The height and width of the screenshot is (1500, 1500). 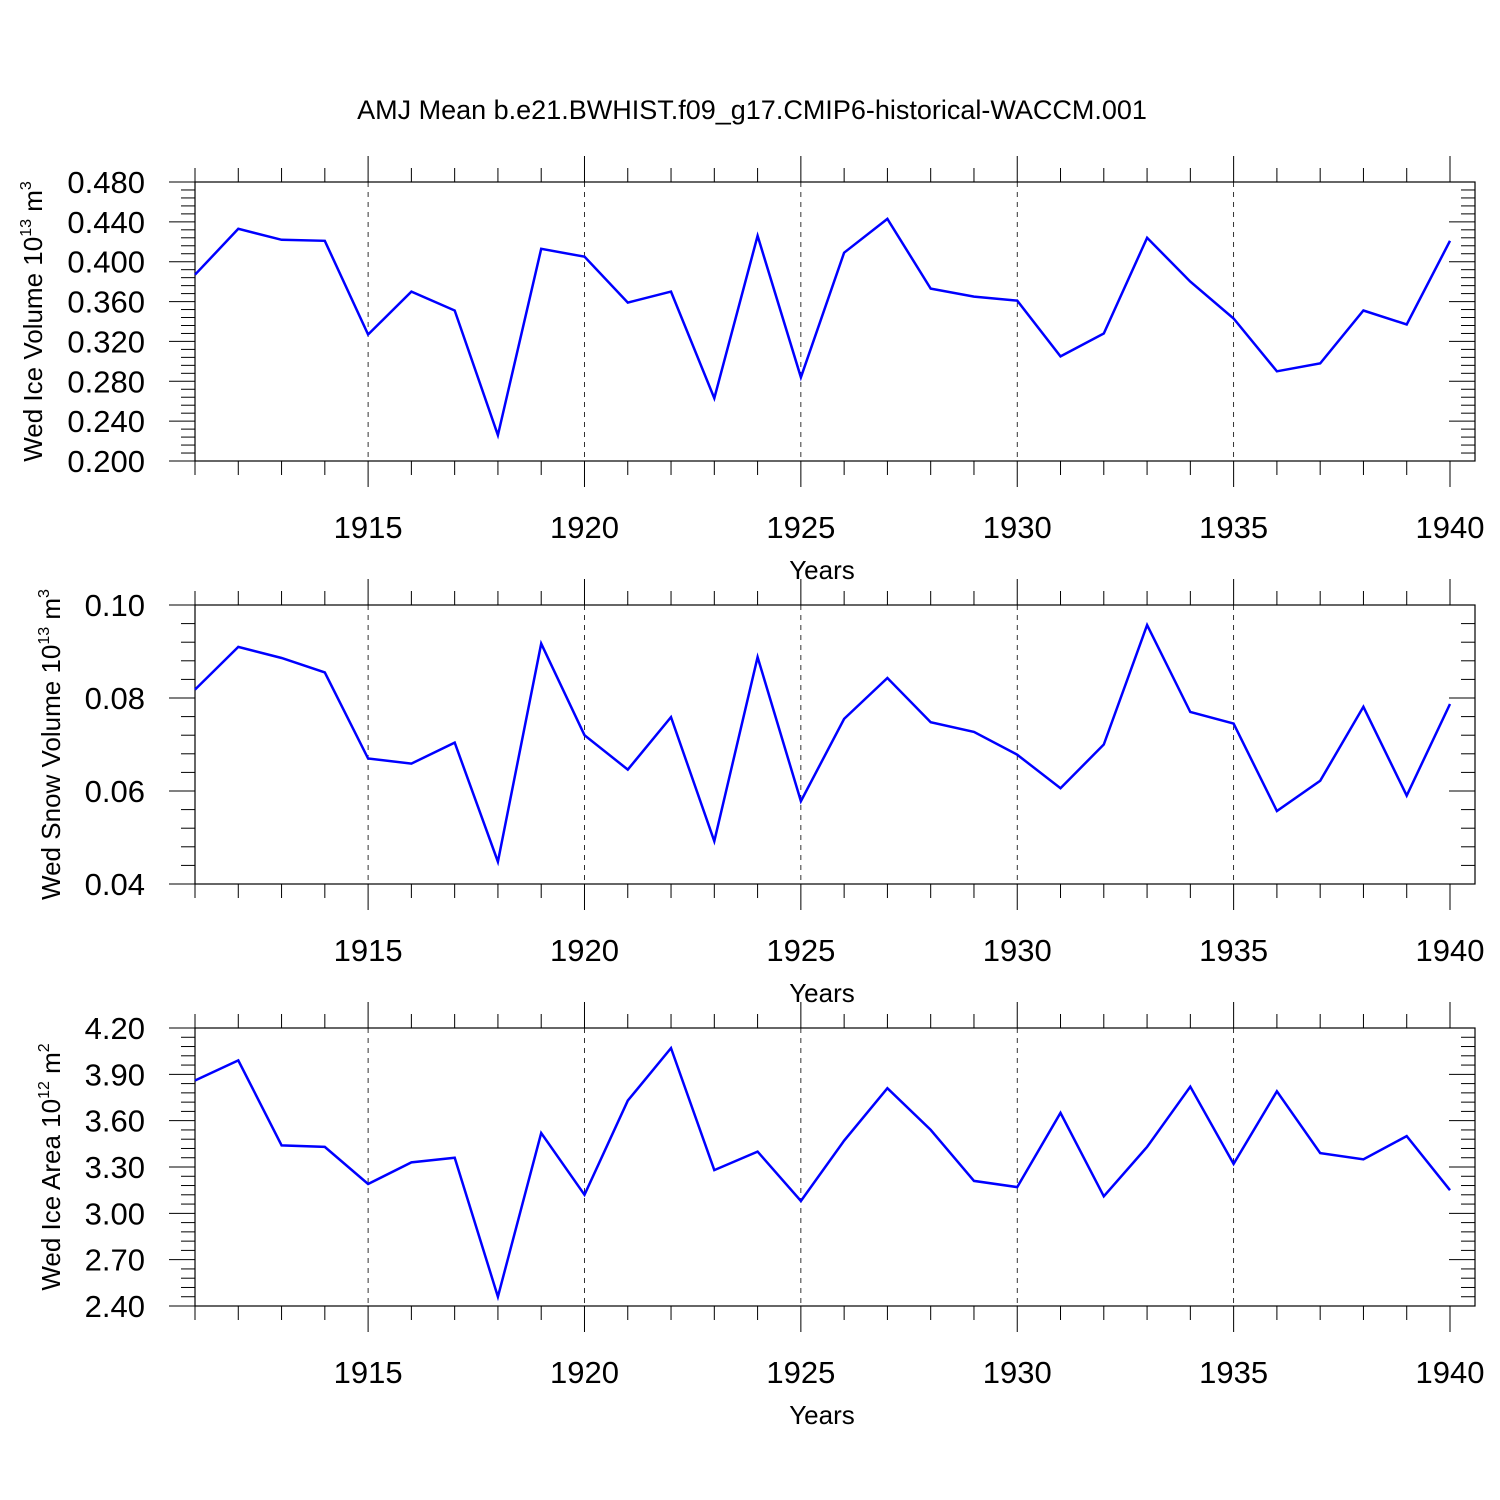 I want to click on y-tick-label: 0.04, so click(x=115, y=884).